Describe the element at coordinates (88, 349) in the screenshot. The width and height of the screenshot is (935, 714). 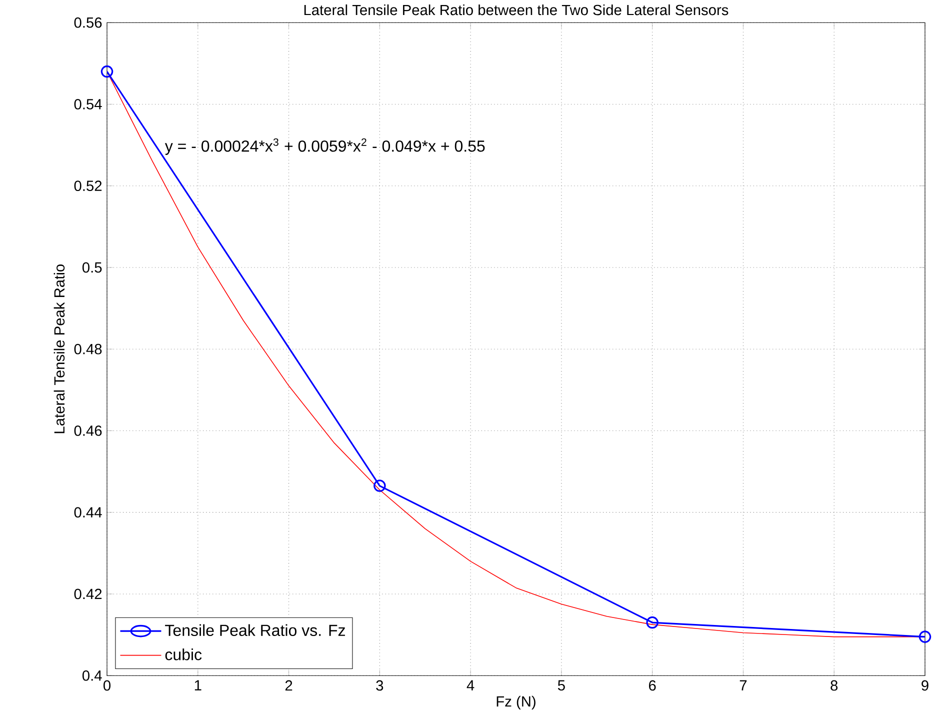
I see `y-tick-label: 0.48` at that location.